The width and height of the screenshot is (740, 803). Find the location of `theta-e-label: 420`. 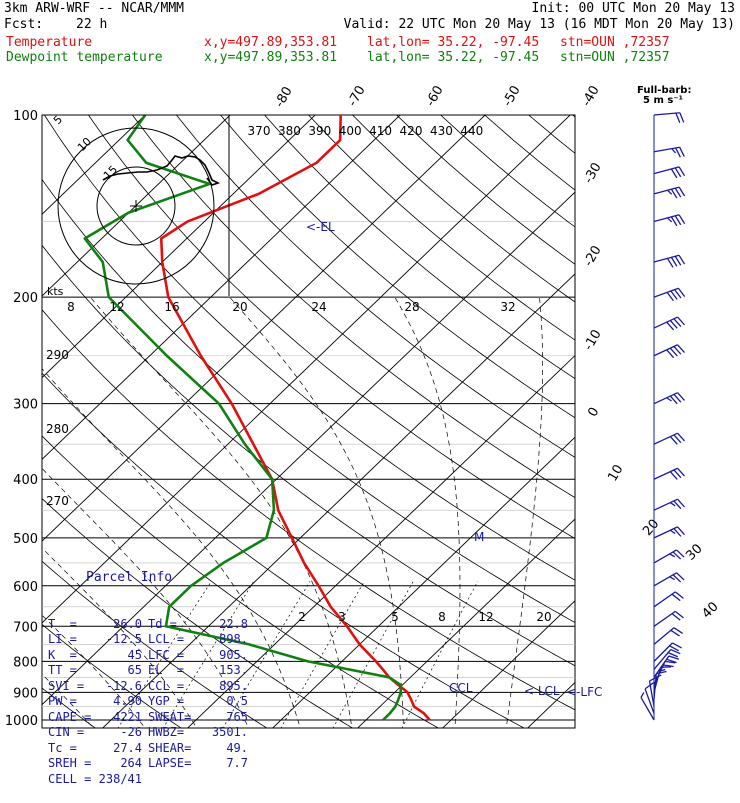

theta-e-label: 420 is located at coordinates (411, 131).